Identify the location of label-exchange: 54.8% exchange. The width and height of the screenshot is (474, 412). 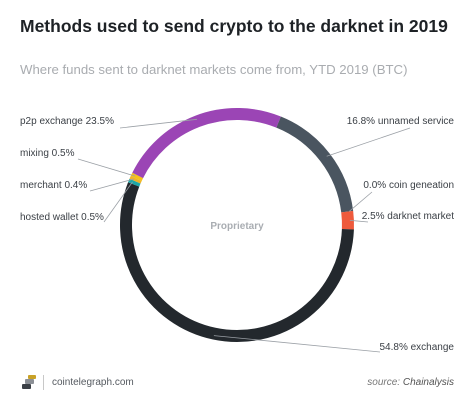
(416, 347).